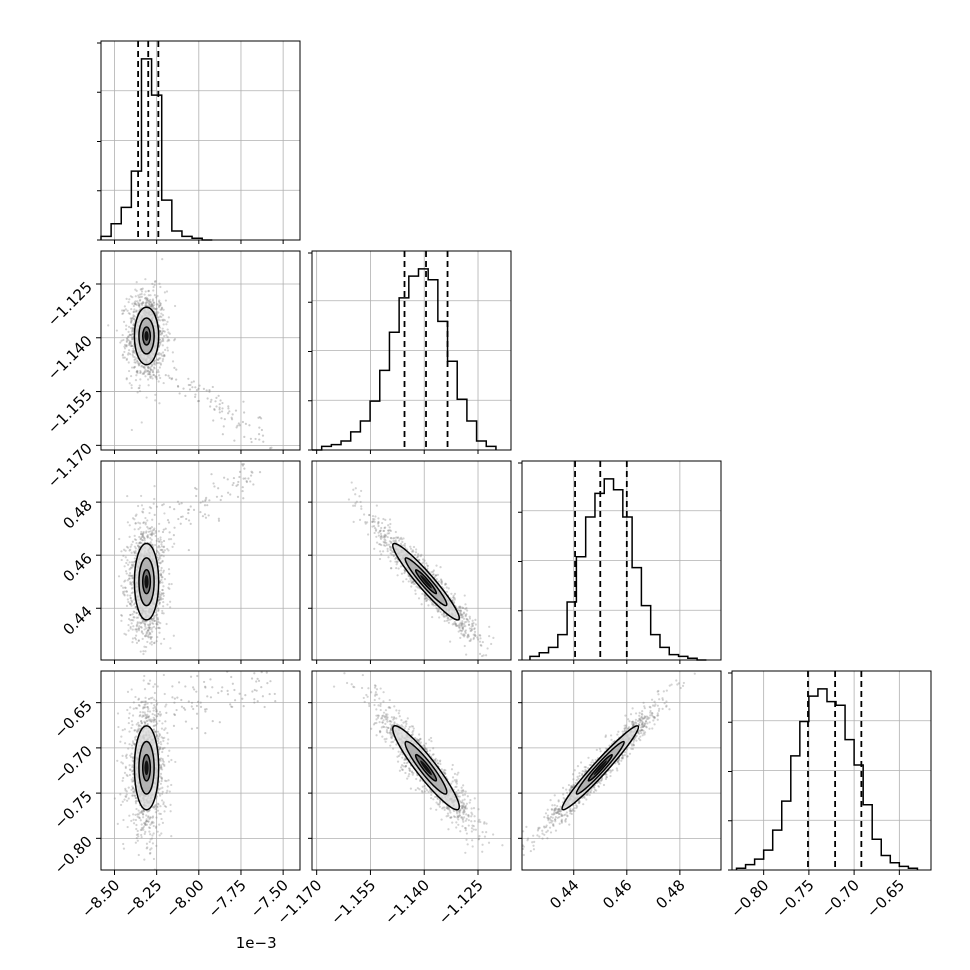  Describe the element at coordinates (146, 582) in the screenshot. I see `density-core` at that location.